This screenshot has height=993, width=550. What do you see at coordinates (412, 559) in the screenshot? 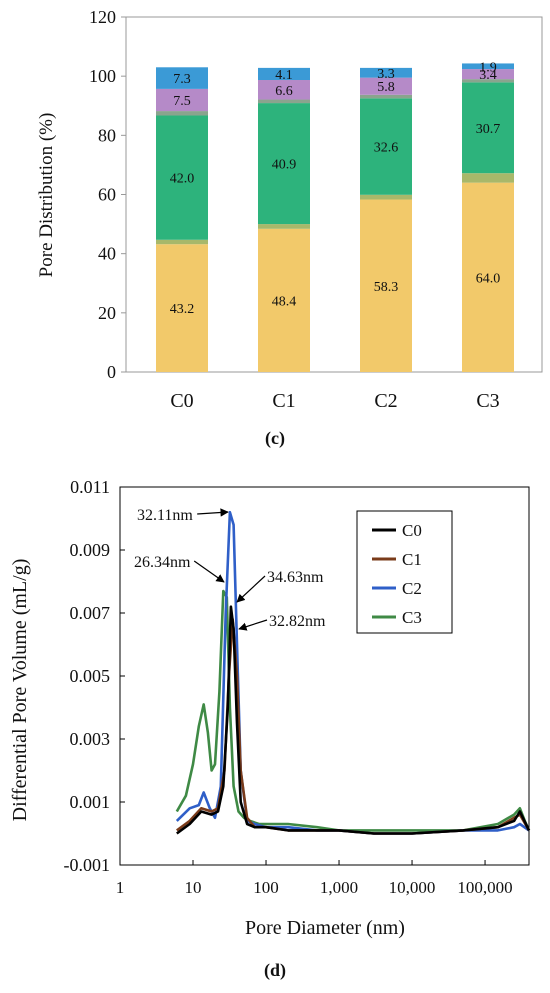
I see `legend-label: C1` at bounding box center [412, 559].